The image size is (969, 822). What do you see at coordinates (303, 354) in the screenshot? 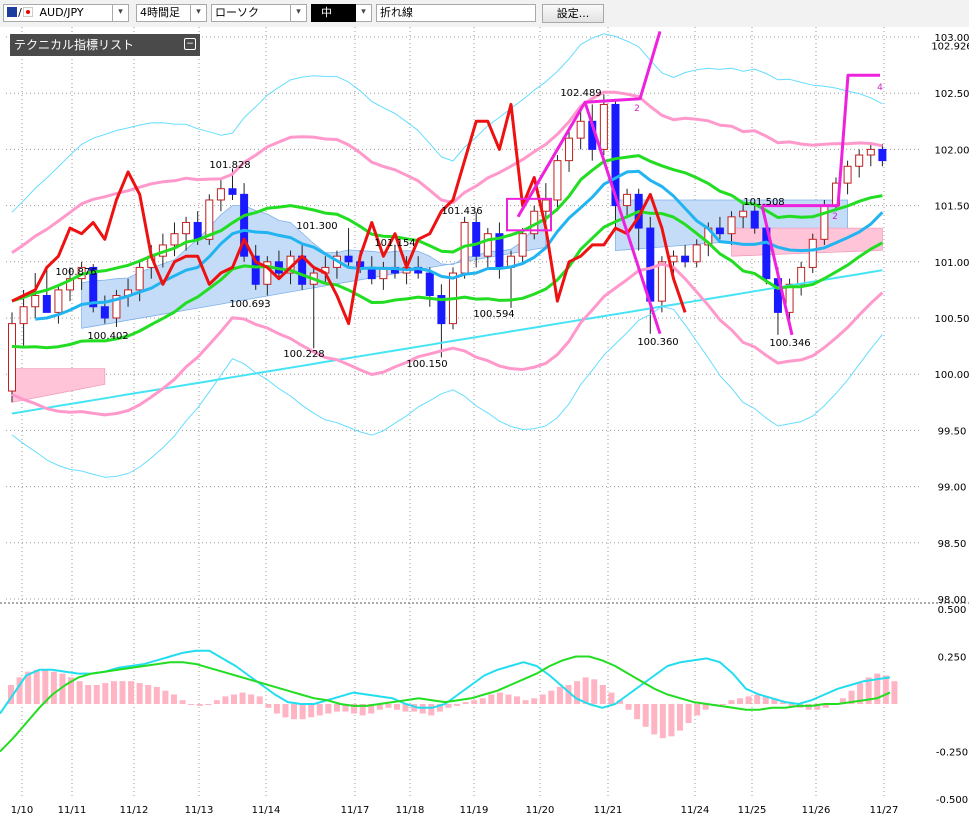
I see `price-label: 100.228` at bounding box center [303, 354].